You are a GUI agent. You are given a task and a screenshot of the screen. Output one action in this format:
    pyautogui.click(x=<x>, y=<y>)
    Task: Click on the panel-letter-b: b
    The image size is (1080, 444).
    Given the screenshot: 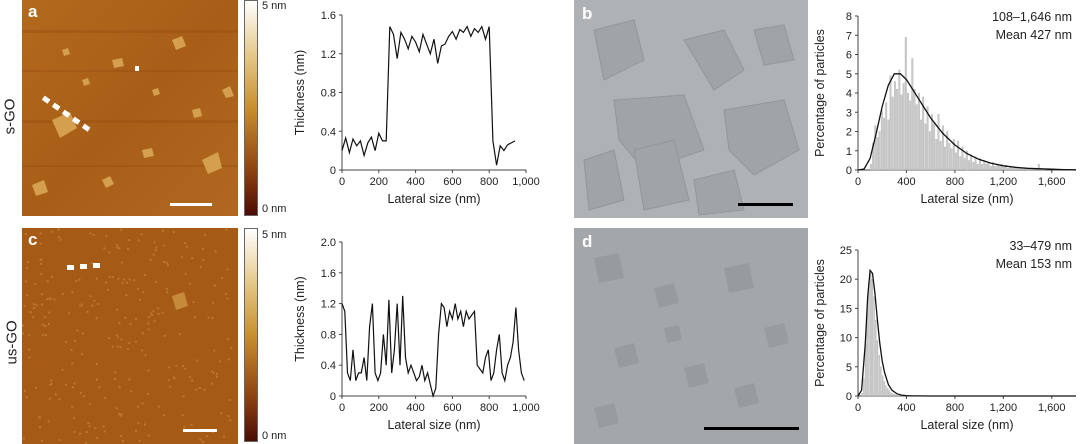 What is the action you would take?
    pyautogui.click(x=587, y=13)
    